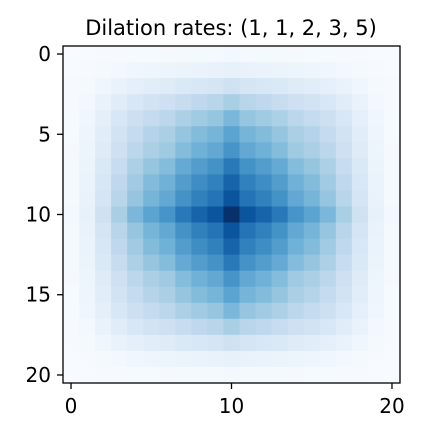 The width and height of the screenshot is (424, 439). Describe the element at coordinates (235, 400) in the screenshot. I see `x-axis: 0 10 20` at that location.